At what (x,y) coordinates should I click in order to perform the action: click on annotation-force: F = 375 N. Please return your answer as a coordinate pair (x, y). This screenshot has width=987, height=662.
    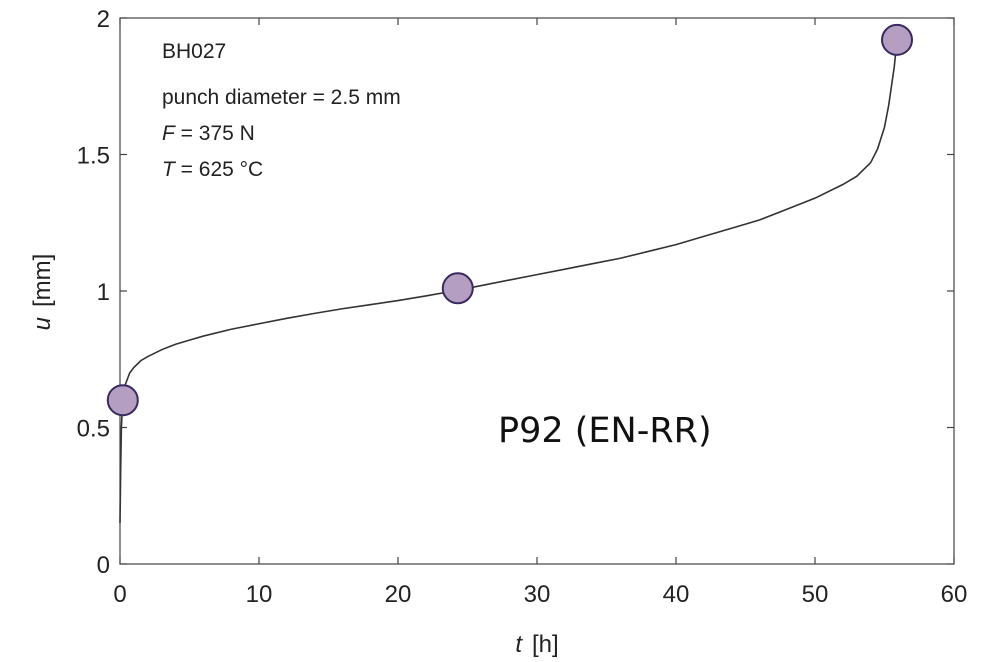
    Looking at the image, I should click on (208, 133).